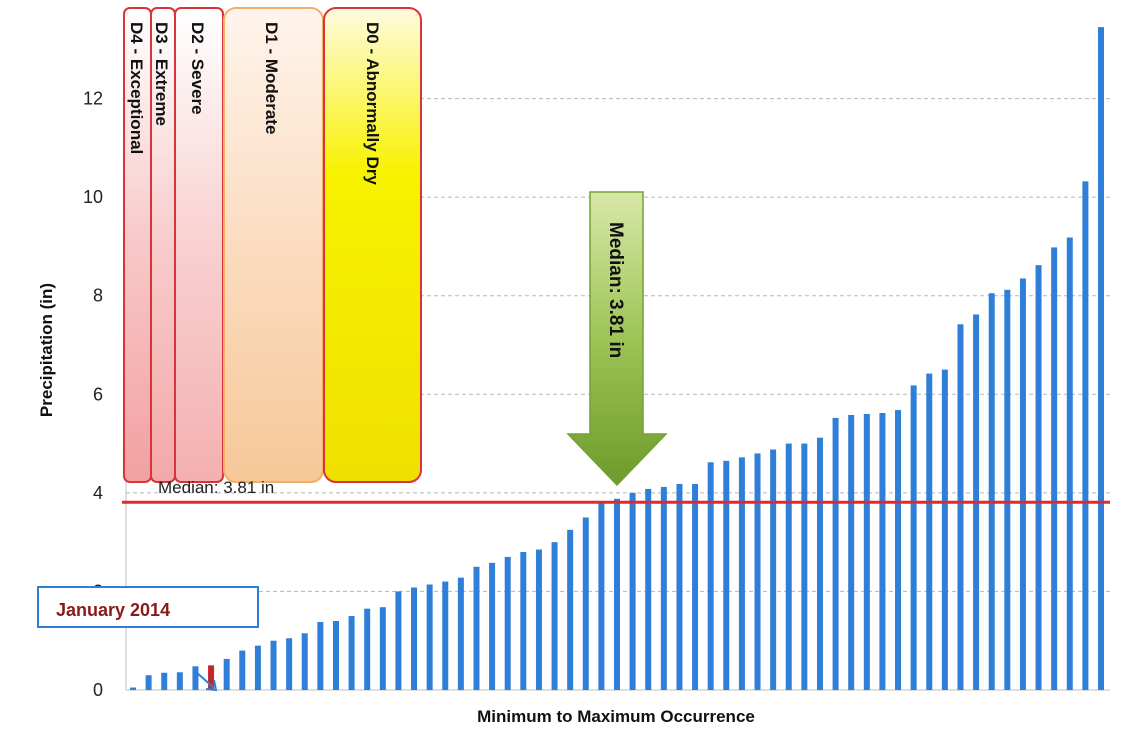 This screenshot has width=1123, height=753. I want to click on median-line-label: Median: 3.81 in, so click(216, 487).